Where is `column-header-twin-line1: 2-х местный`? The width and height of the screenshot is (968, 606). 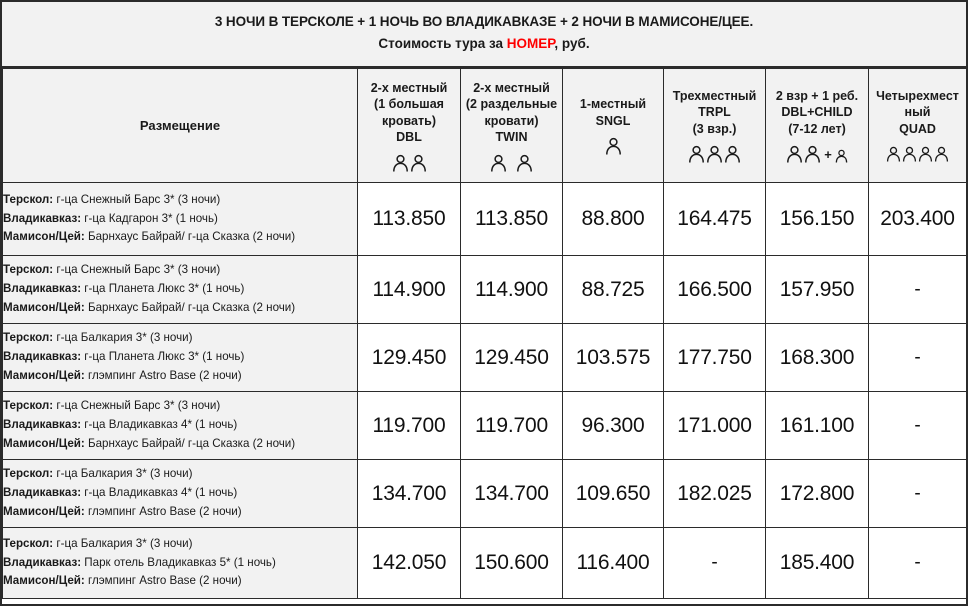 column-header-twin-line1: 2-х местный is located at coordinates (511, 87).